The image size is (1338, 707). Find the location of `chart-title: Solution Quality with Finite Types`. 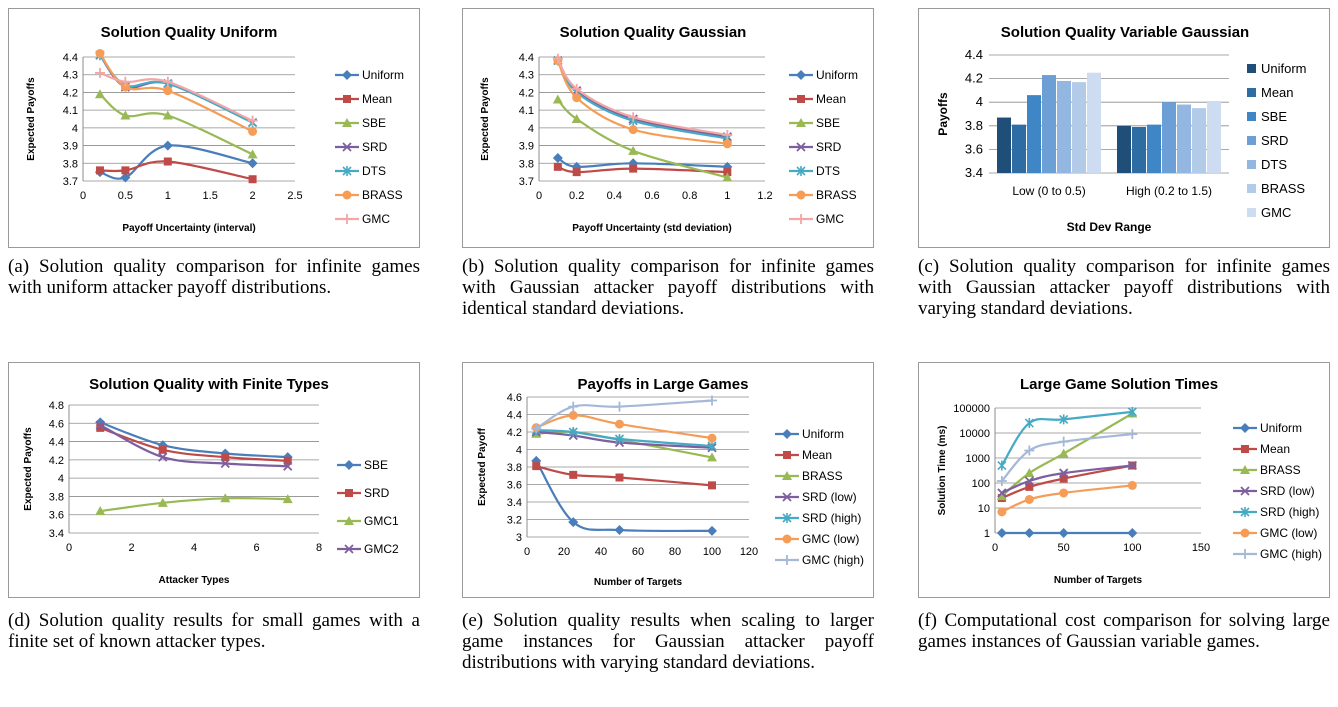

chart-title: Solution Quality with Finite Types is located at coordinates (209, 384).